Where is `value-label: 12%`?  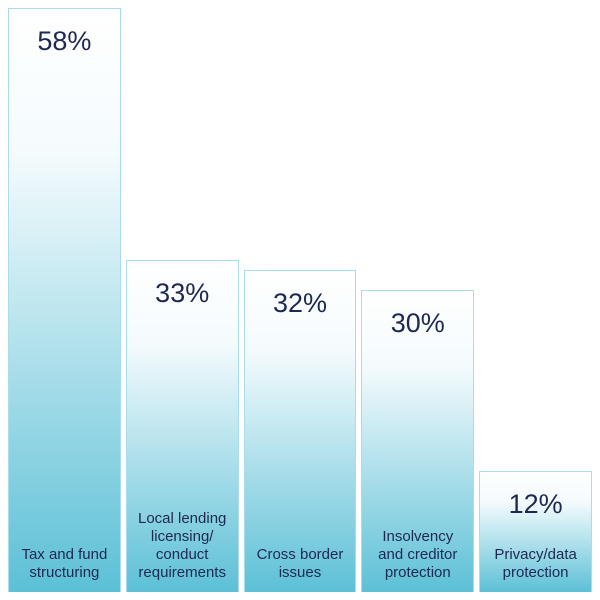 value-label: 12% is located at coordinates (535, 504).